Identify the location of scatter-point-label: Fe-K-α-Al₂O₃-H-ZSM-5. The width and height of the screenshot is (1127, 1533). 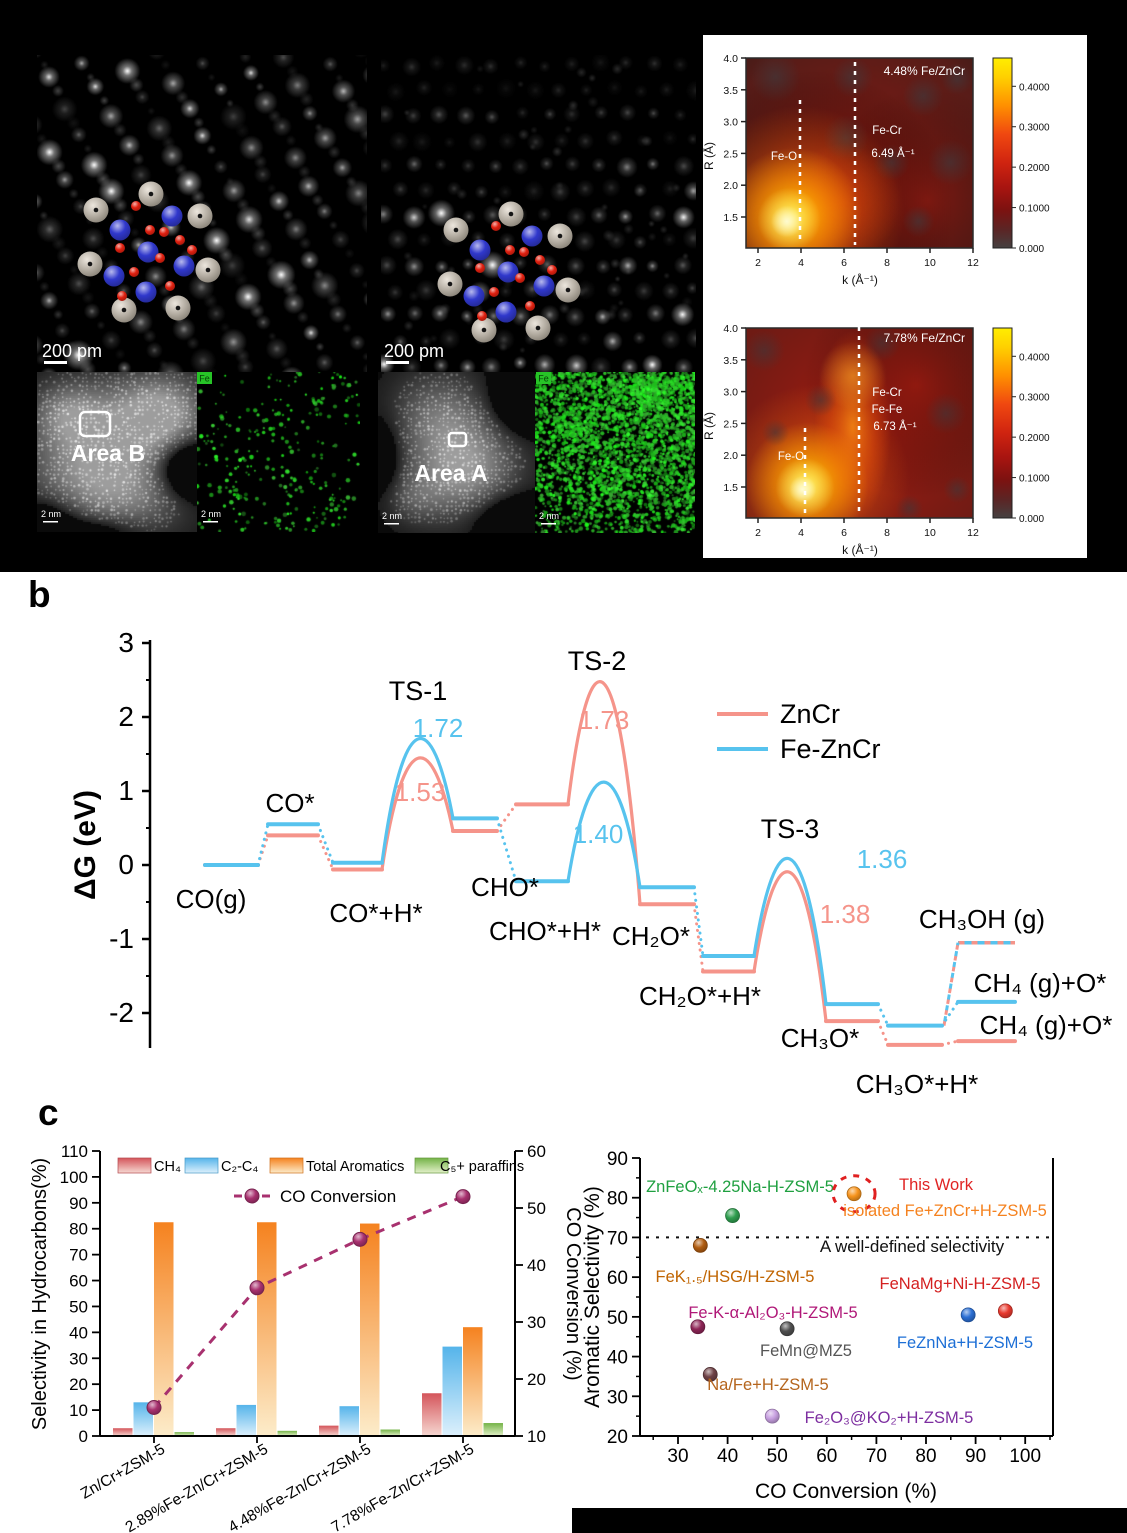
(772, 1313).